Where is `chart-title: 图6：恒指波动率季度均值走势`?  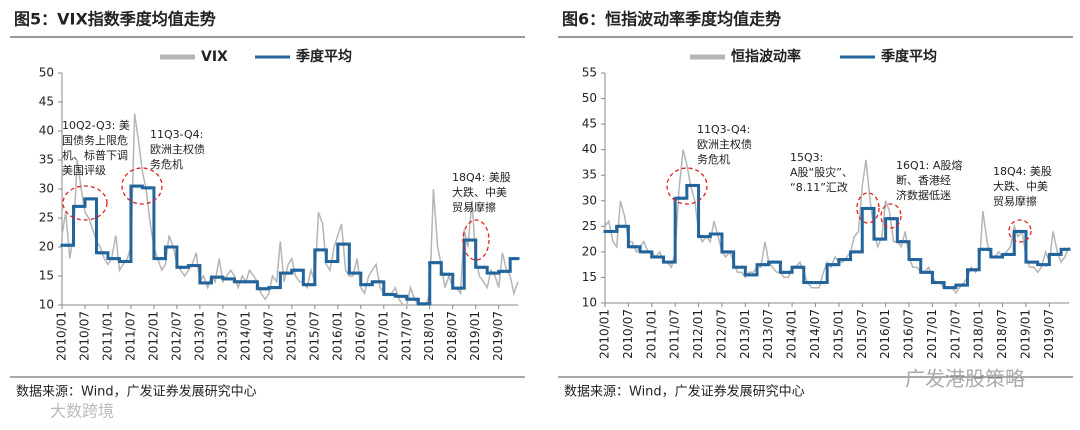 chart-title: 图6：恒指波动率季度均值走势 is located at coordinates (671, 19).